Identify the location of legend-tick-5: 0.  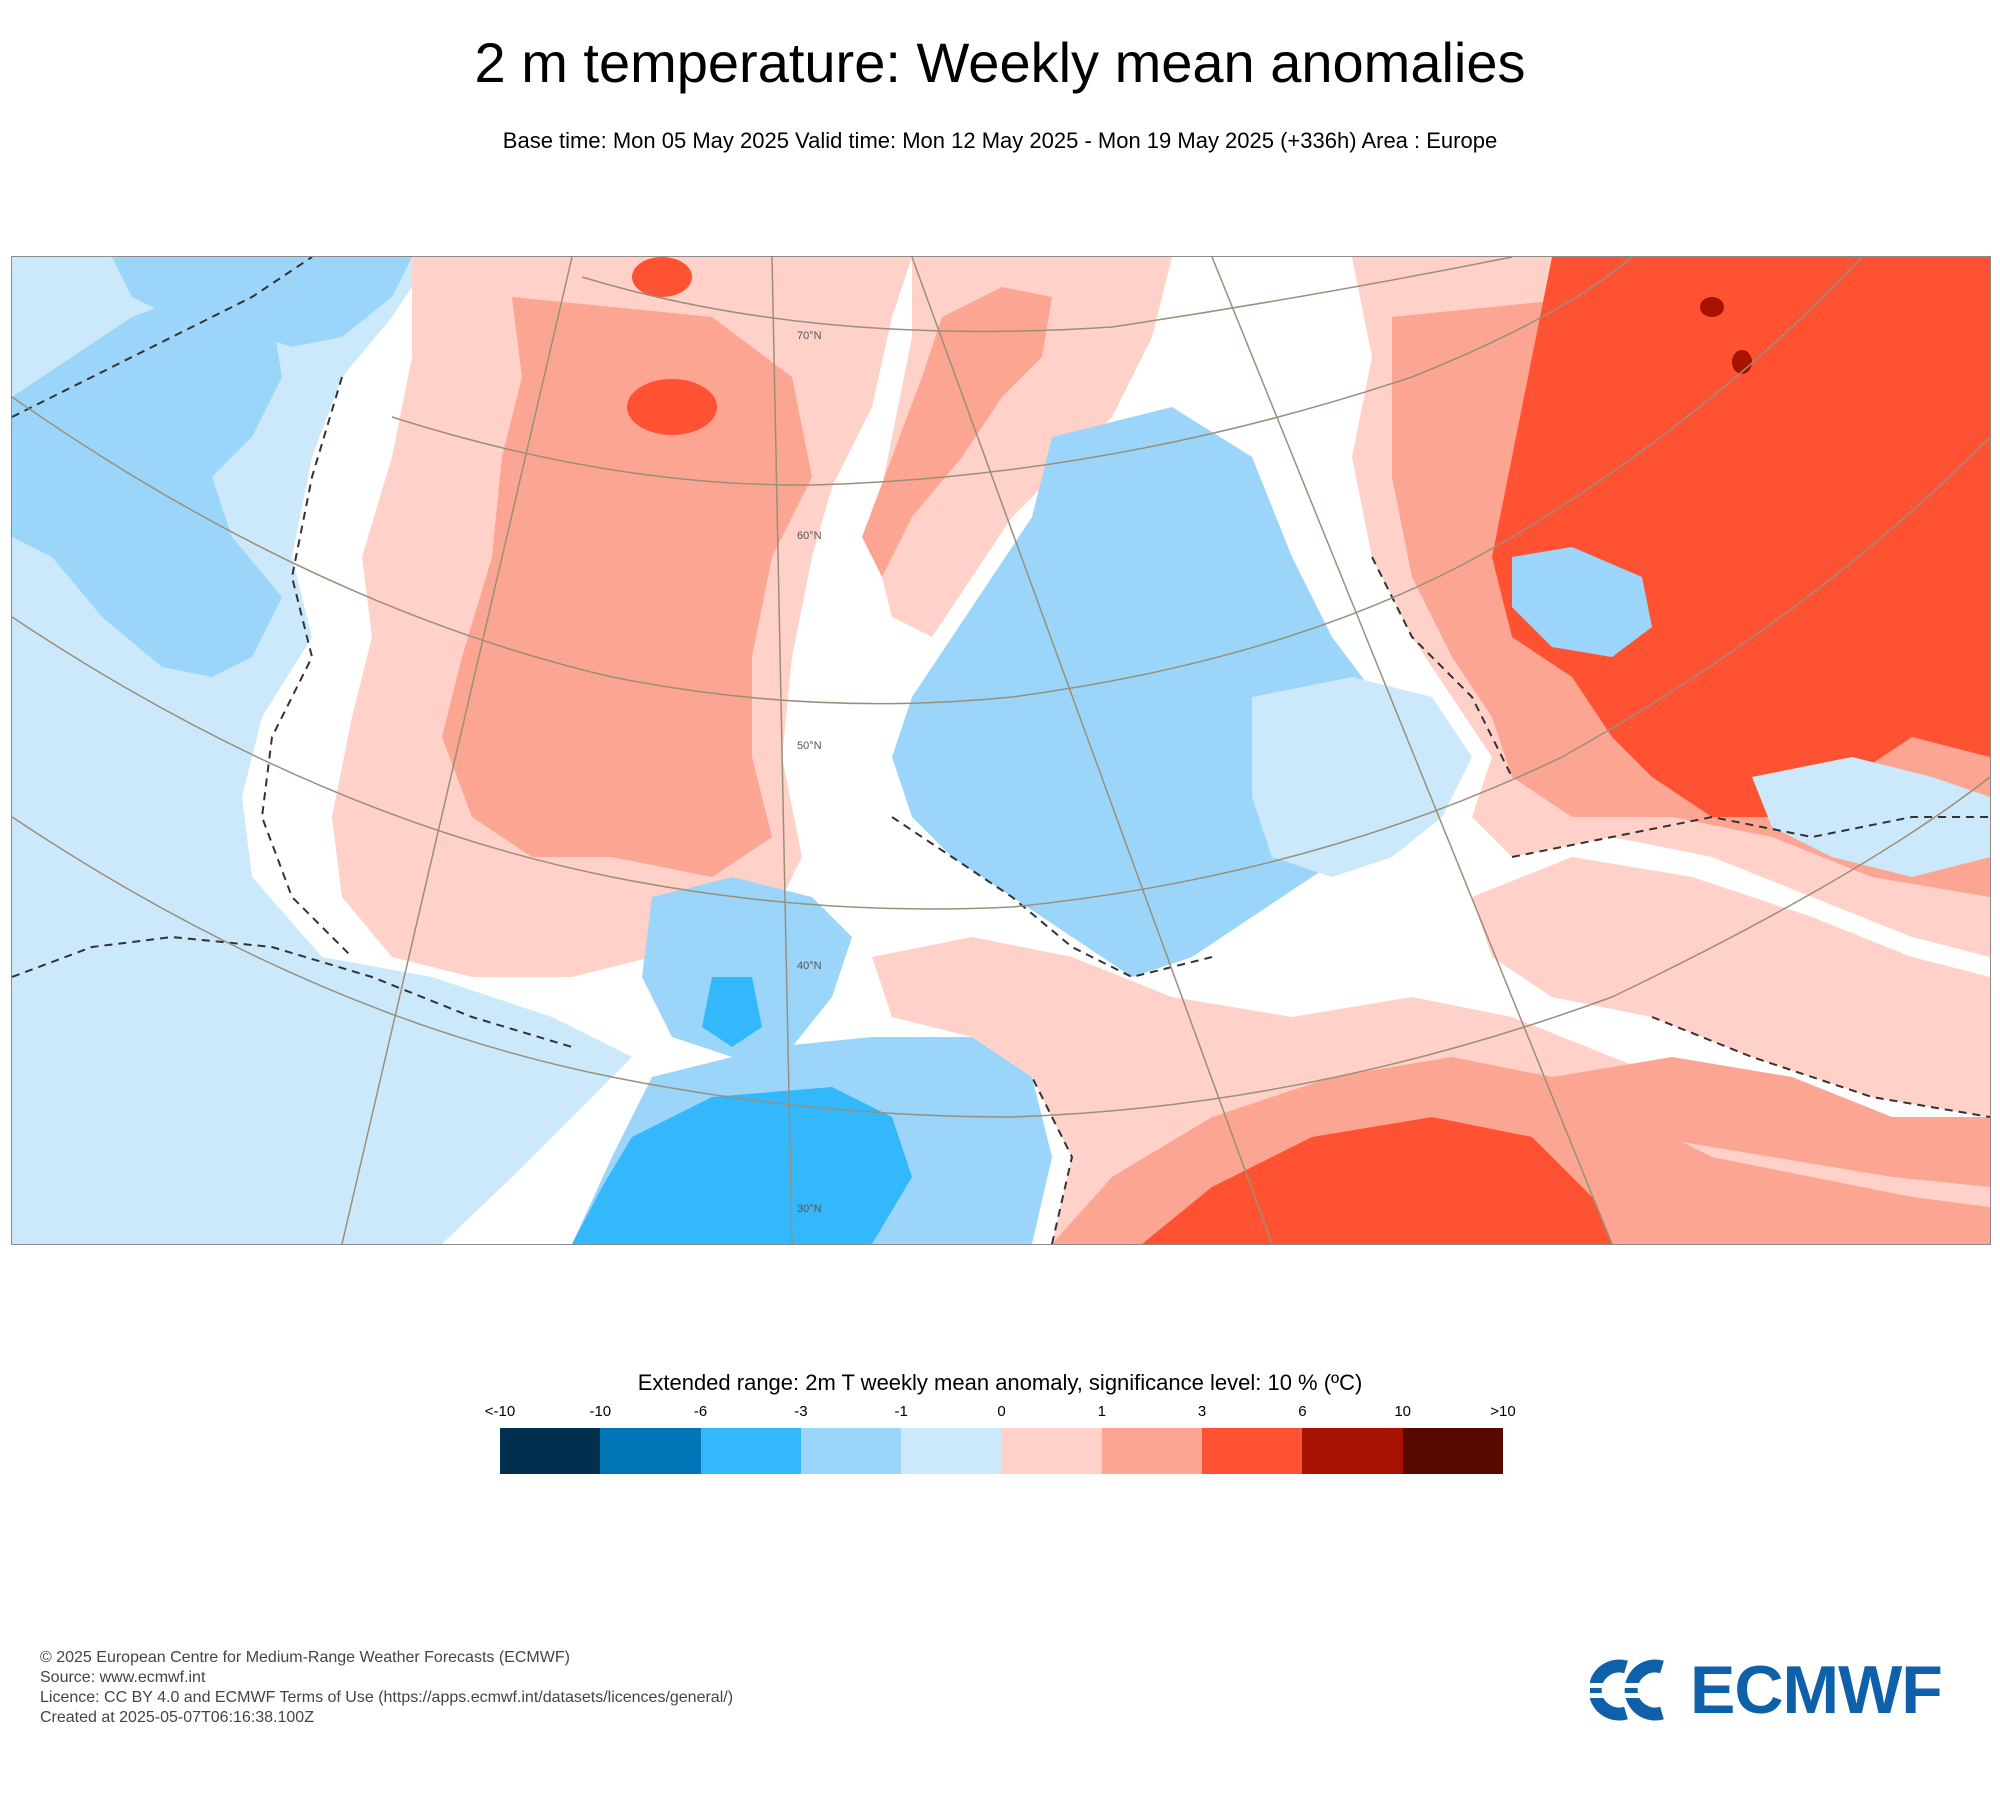
(1001, 1411).